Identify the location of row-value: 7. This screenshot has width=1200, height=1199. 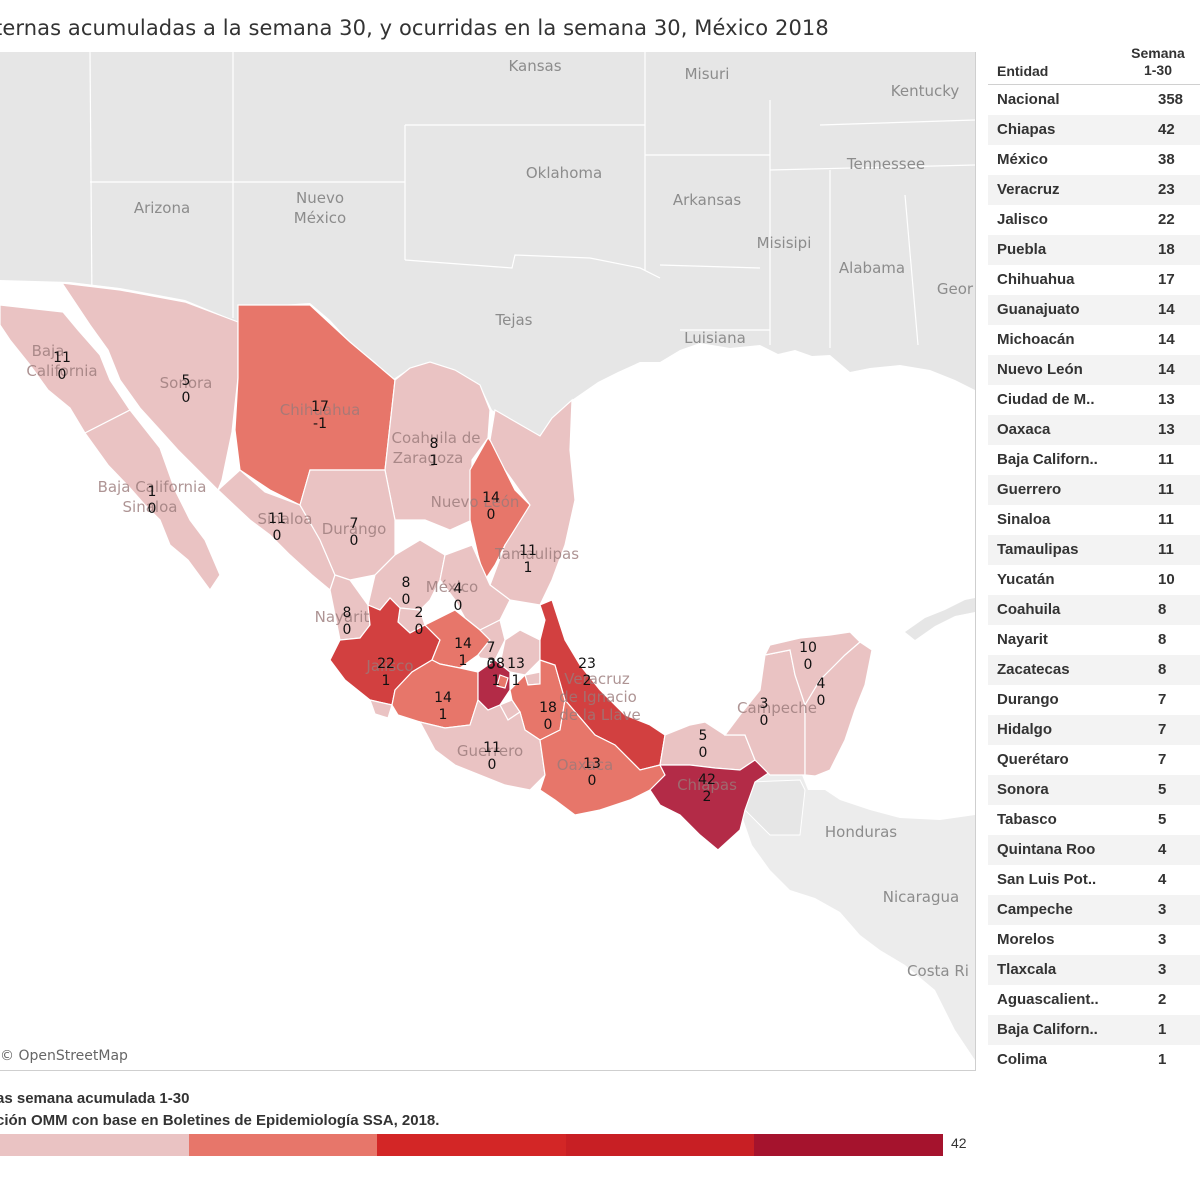
(1162, 699).